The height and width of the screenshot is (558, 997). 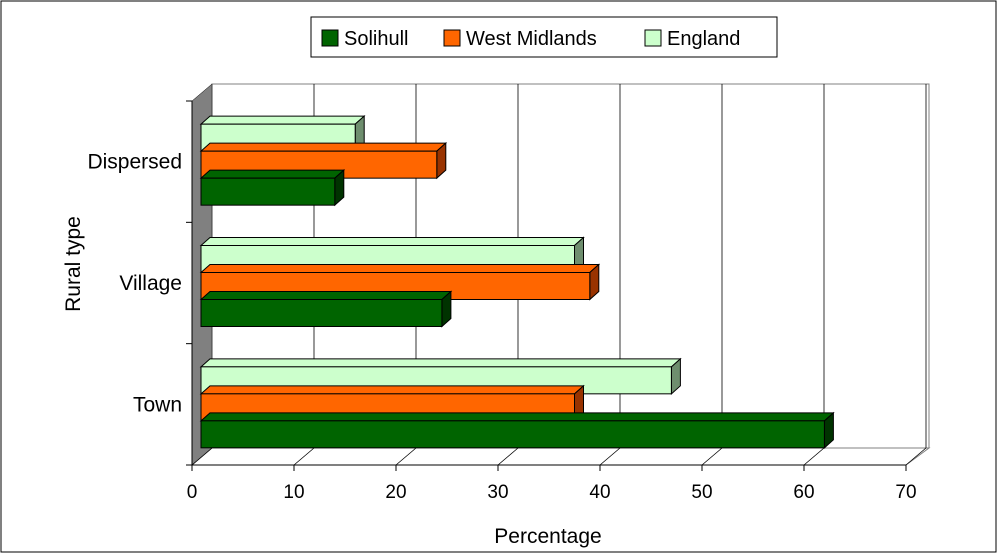 What do you see at coordinates (157, 404) in the screenshot?
I see `y-tick-label: Town` at bounding box center [157, 404].